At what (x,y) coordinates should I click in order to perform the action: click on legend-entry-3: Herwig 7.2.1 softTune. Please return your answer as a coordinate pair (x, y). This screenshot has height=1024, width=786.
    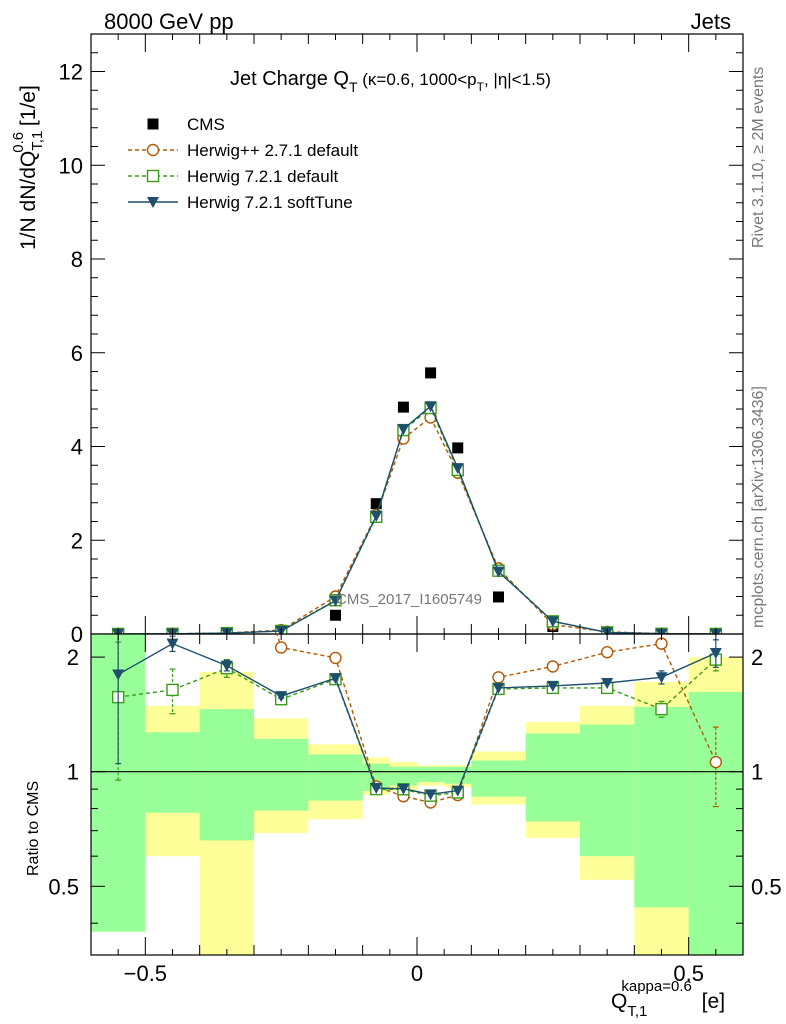
    Looking at the image, I should click on (240, 202).